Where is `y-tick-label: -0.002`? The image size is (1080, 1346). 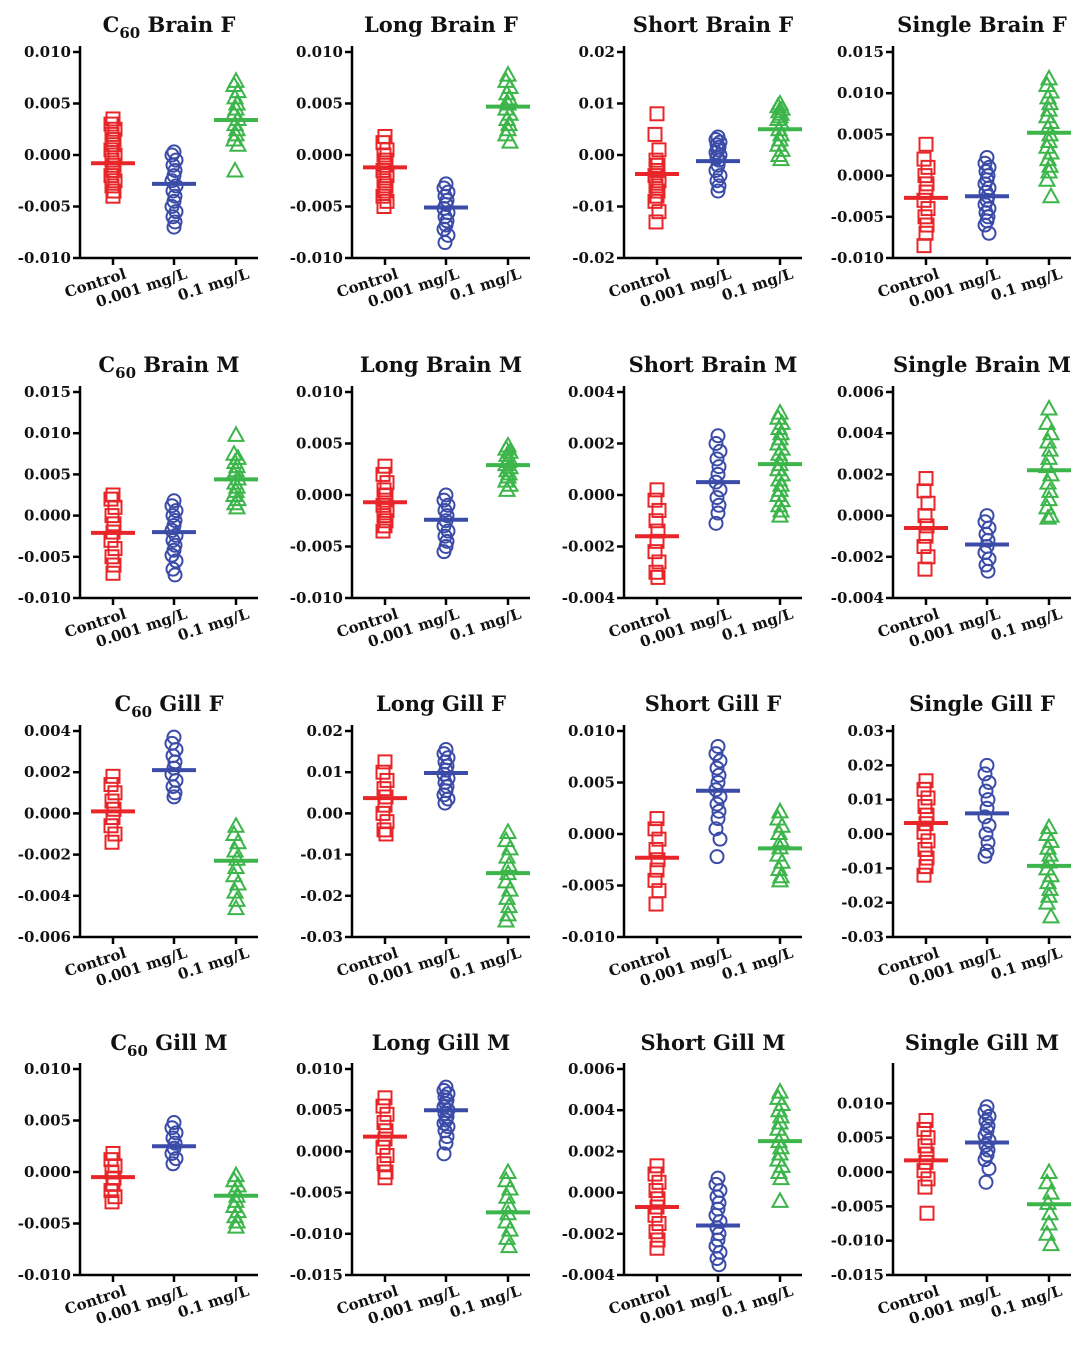
y-tick-label: -0.002 is located at coordinates (588, 547).